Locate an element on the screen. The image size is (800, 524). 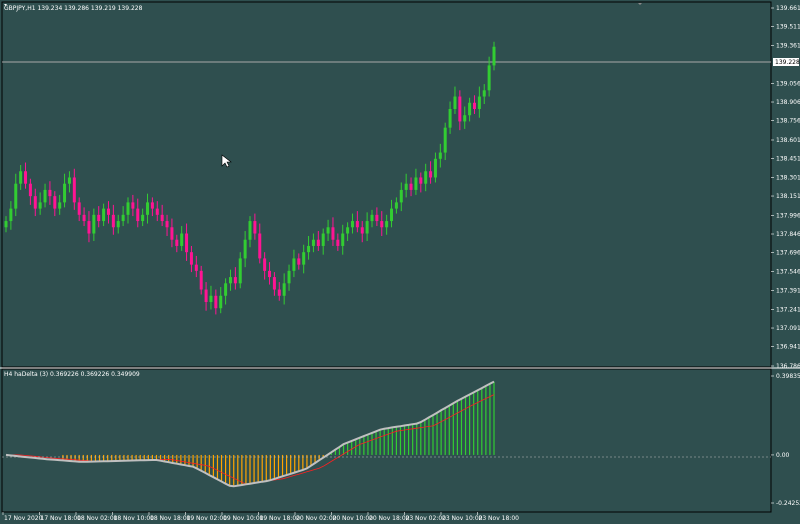
price-axis-label: 137.996 is located at coordinates (788, 215).